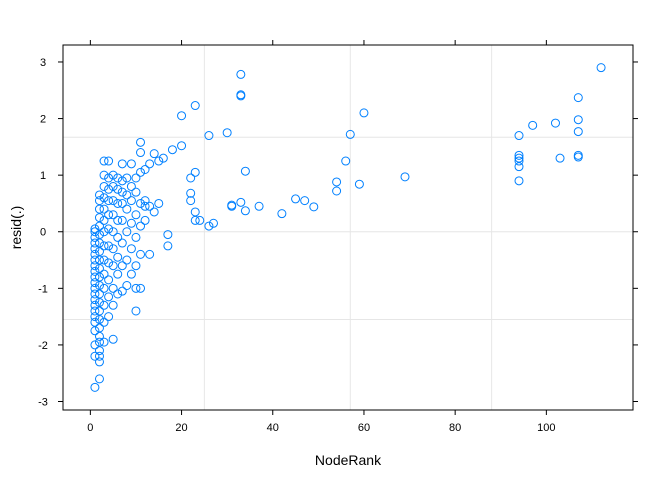 Image resolution: width=672 pixels, height=480 pixels. I want to click on y-tick-label: 3, so click(43, 63).